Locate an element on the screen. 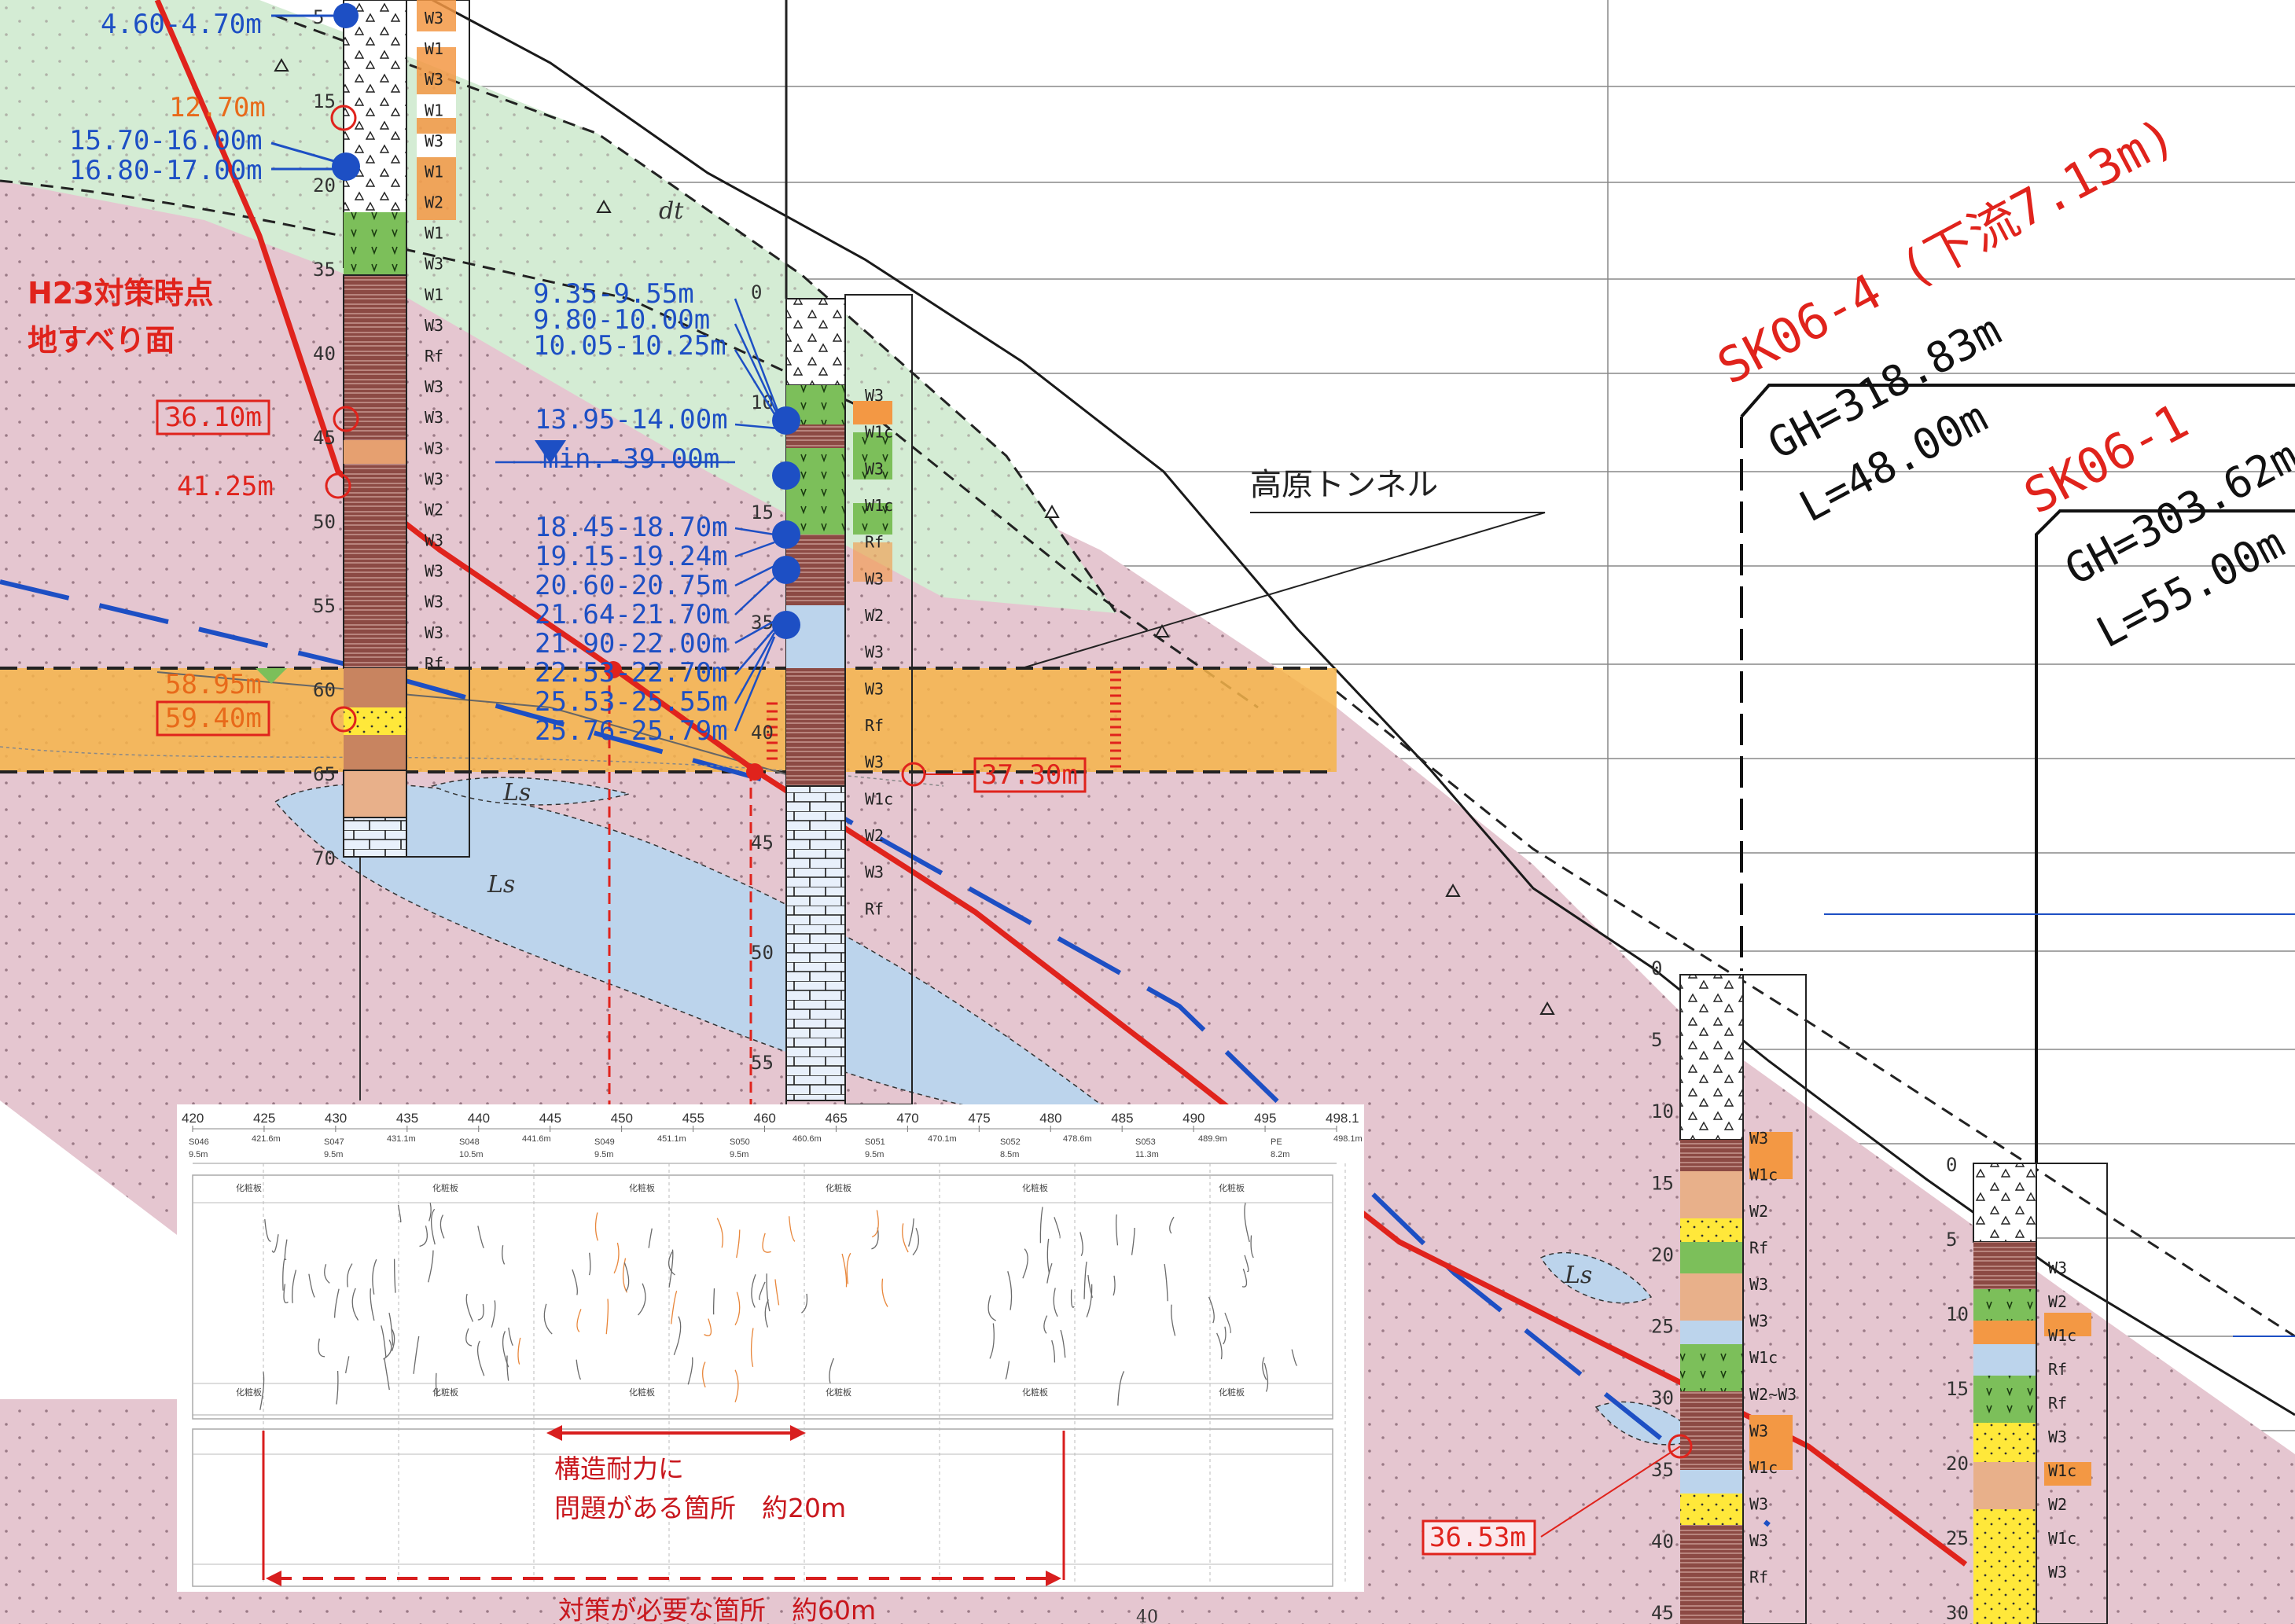 Image resolution: width=2295 pixels, height=1624 pixels. layer-code: W2 is located at coordinates (874, 615).